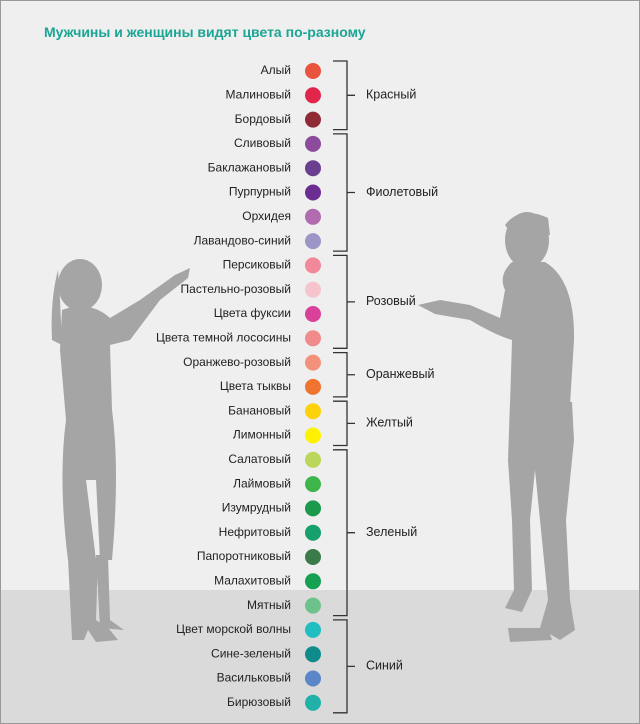 The height and width of the screenshot is (724, 640). What do you see at coordinates (259, 410) in the screenshot?
I see `color-name: Банановый` at bounding box center [259, 410].